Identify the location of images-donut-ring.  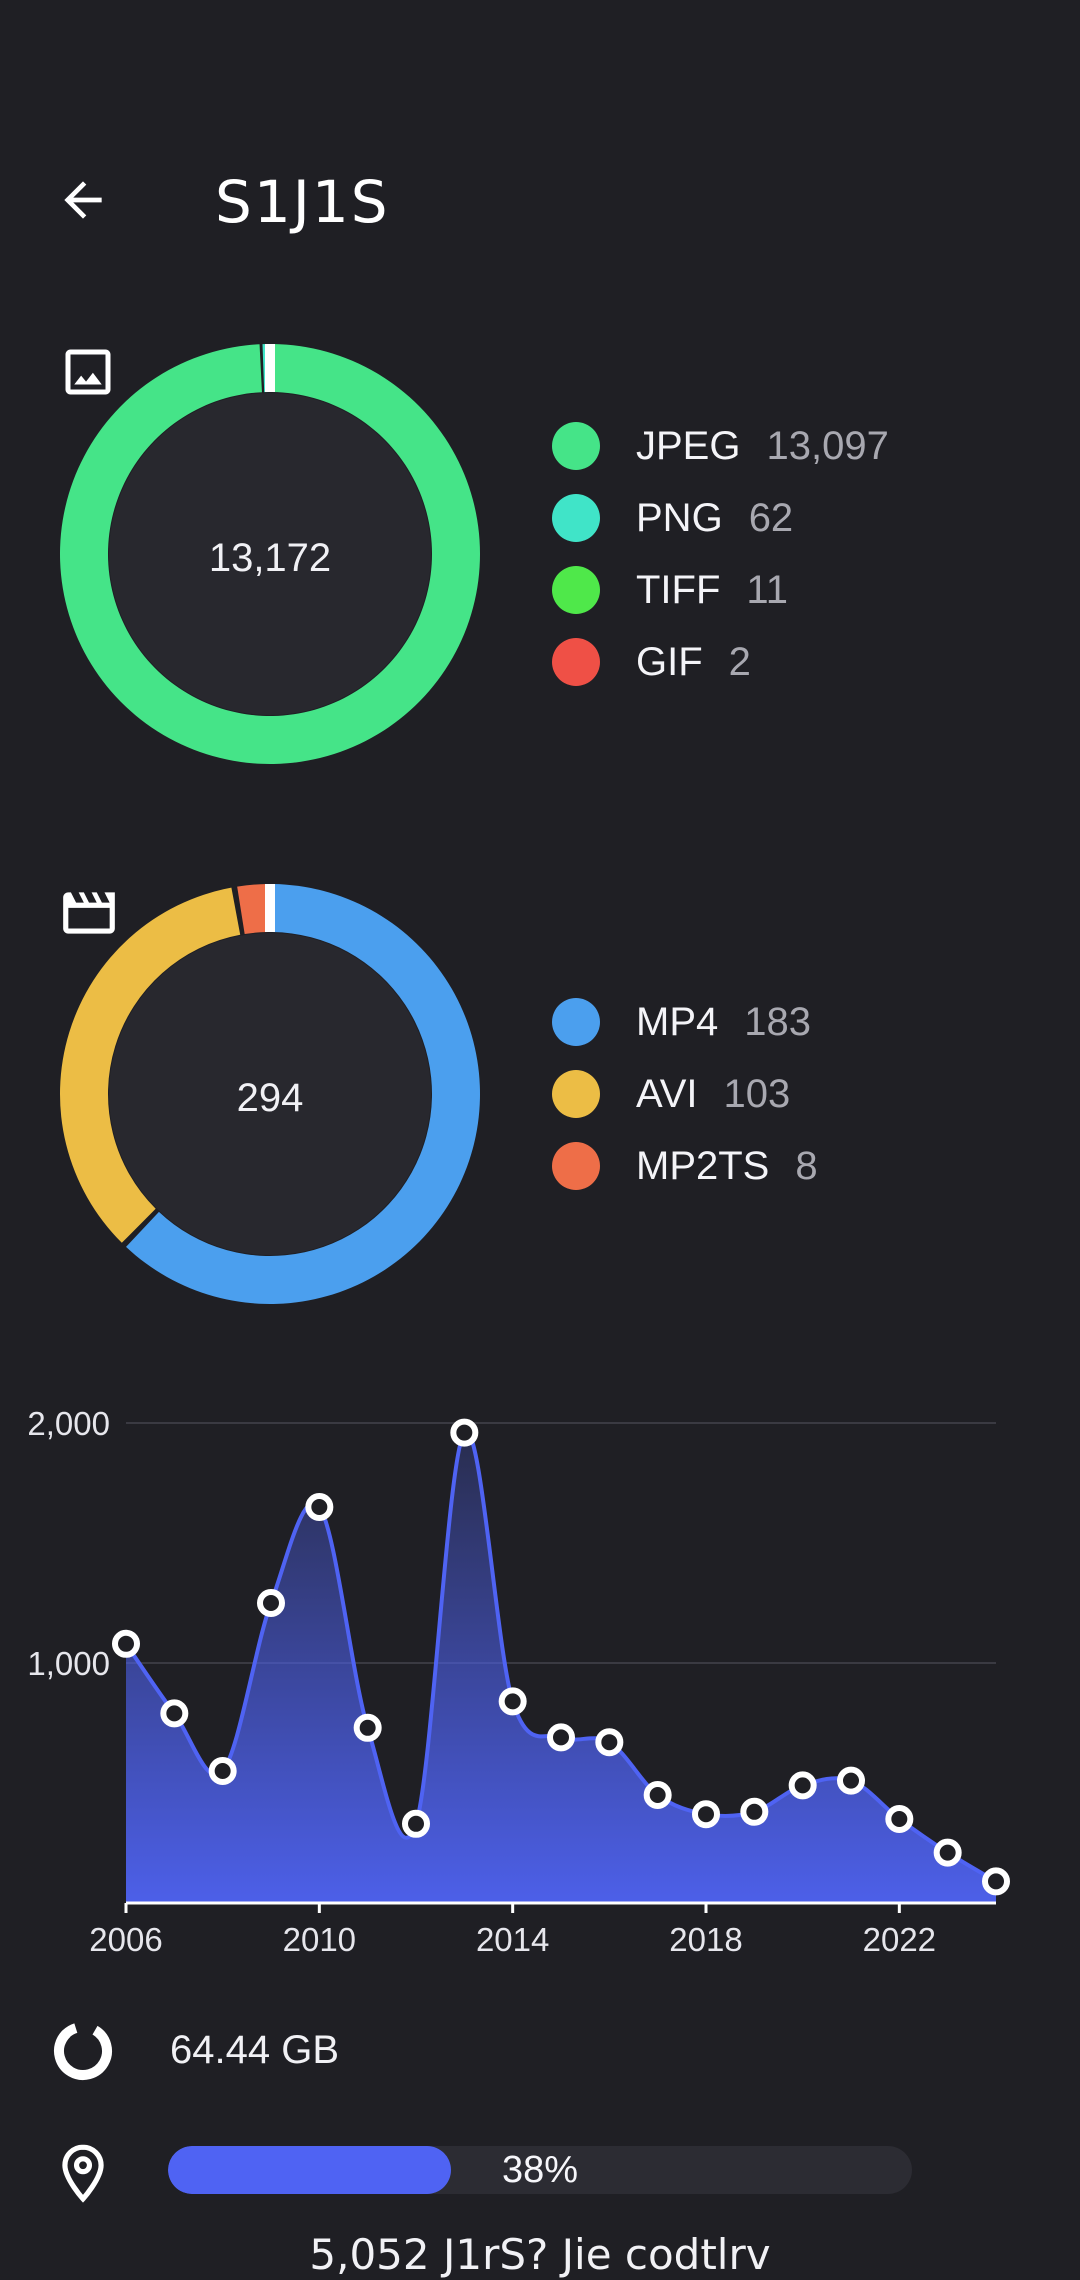
(270, 554).